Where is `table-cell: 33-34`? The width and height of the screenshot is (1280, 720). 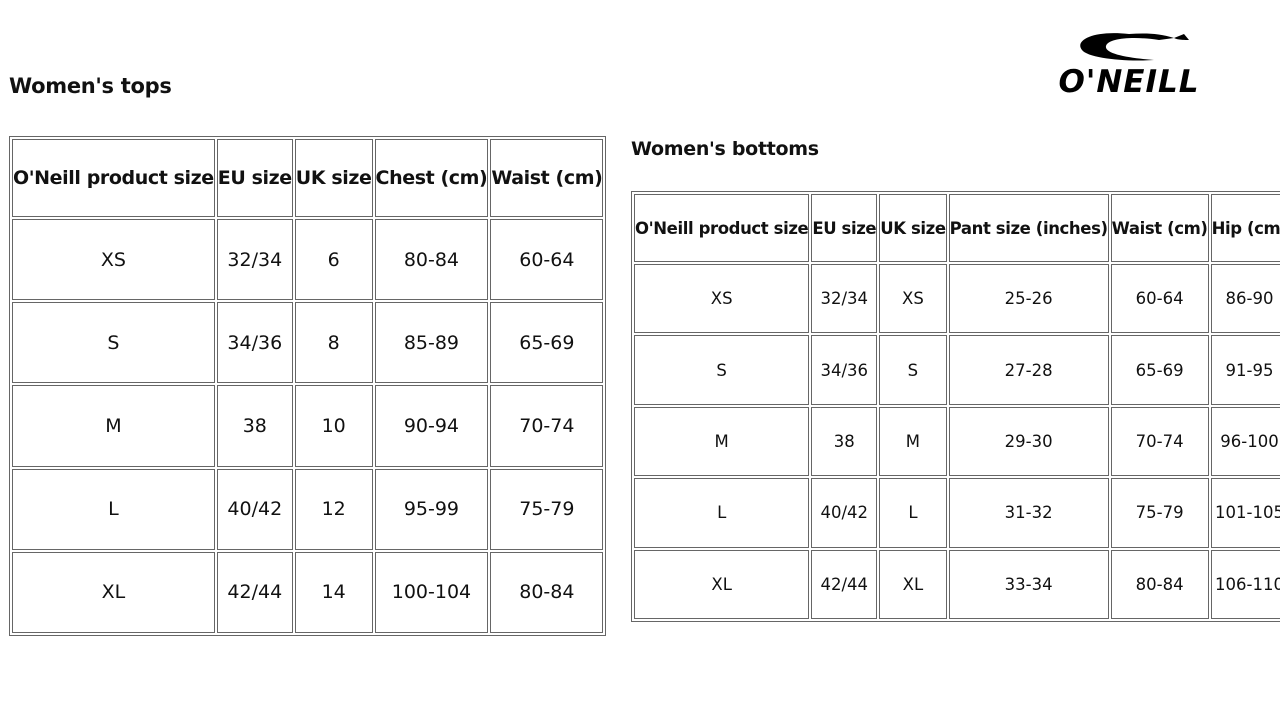 table-cell: 33-34 is located at coordinates (1028, 584).